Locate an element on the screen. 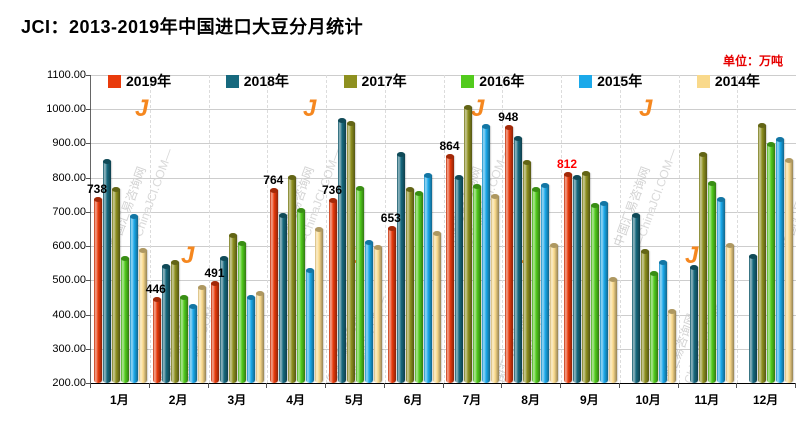 This screenshot has height=425, width=809. bar-2018年-7月 is located at coordinates (459, 279).